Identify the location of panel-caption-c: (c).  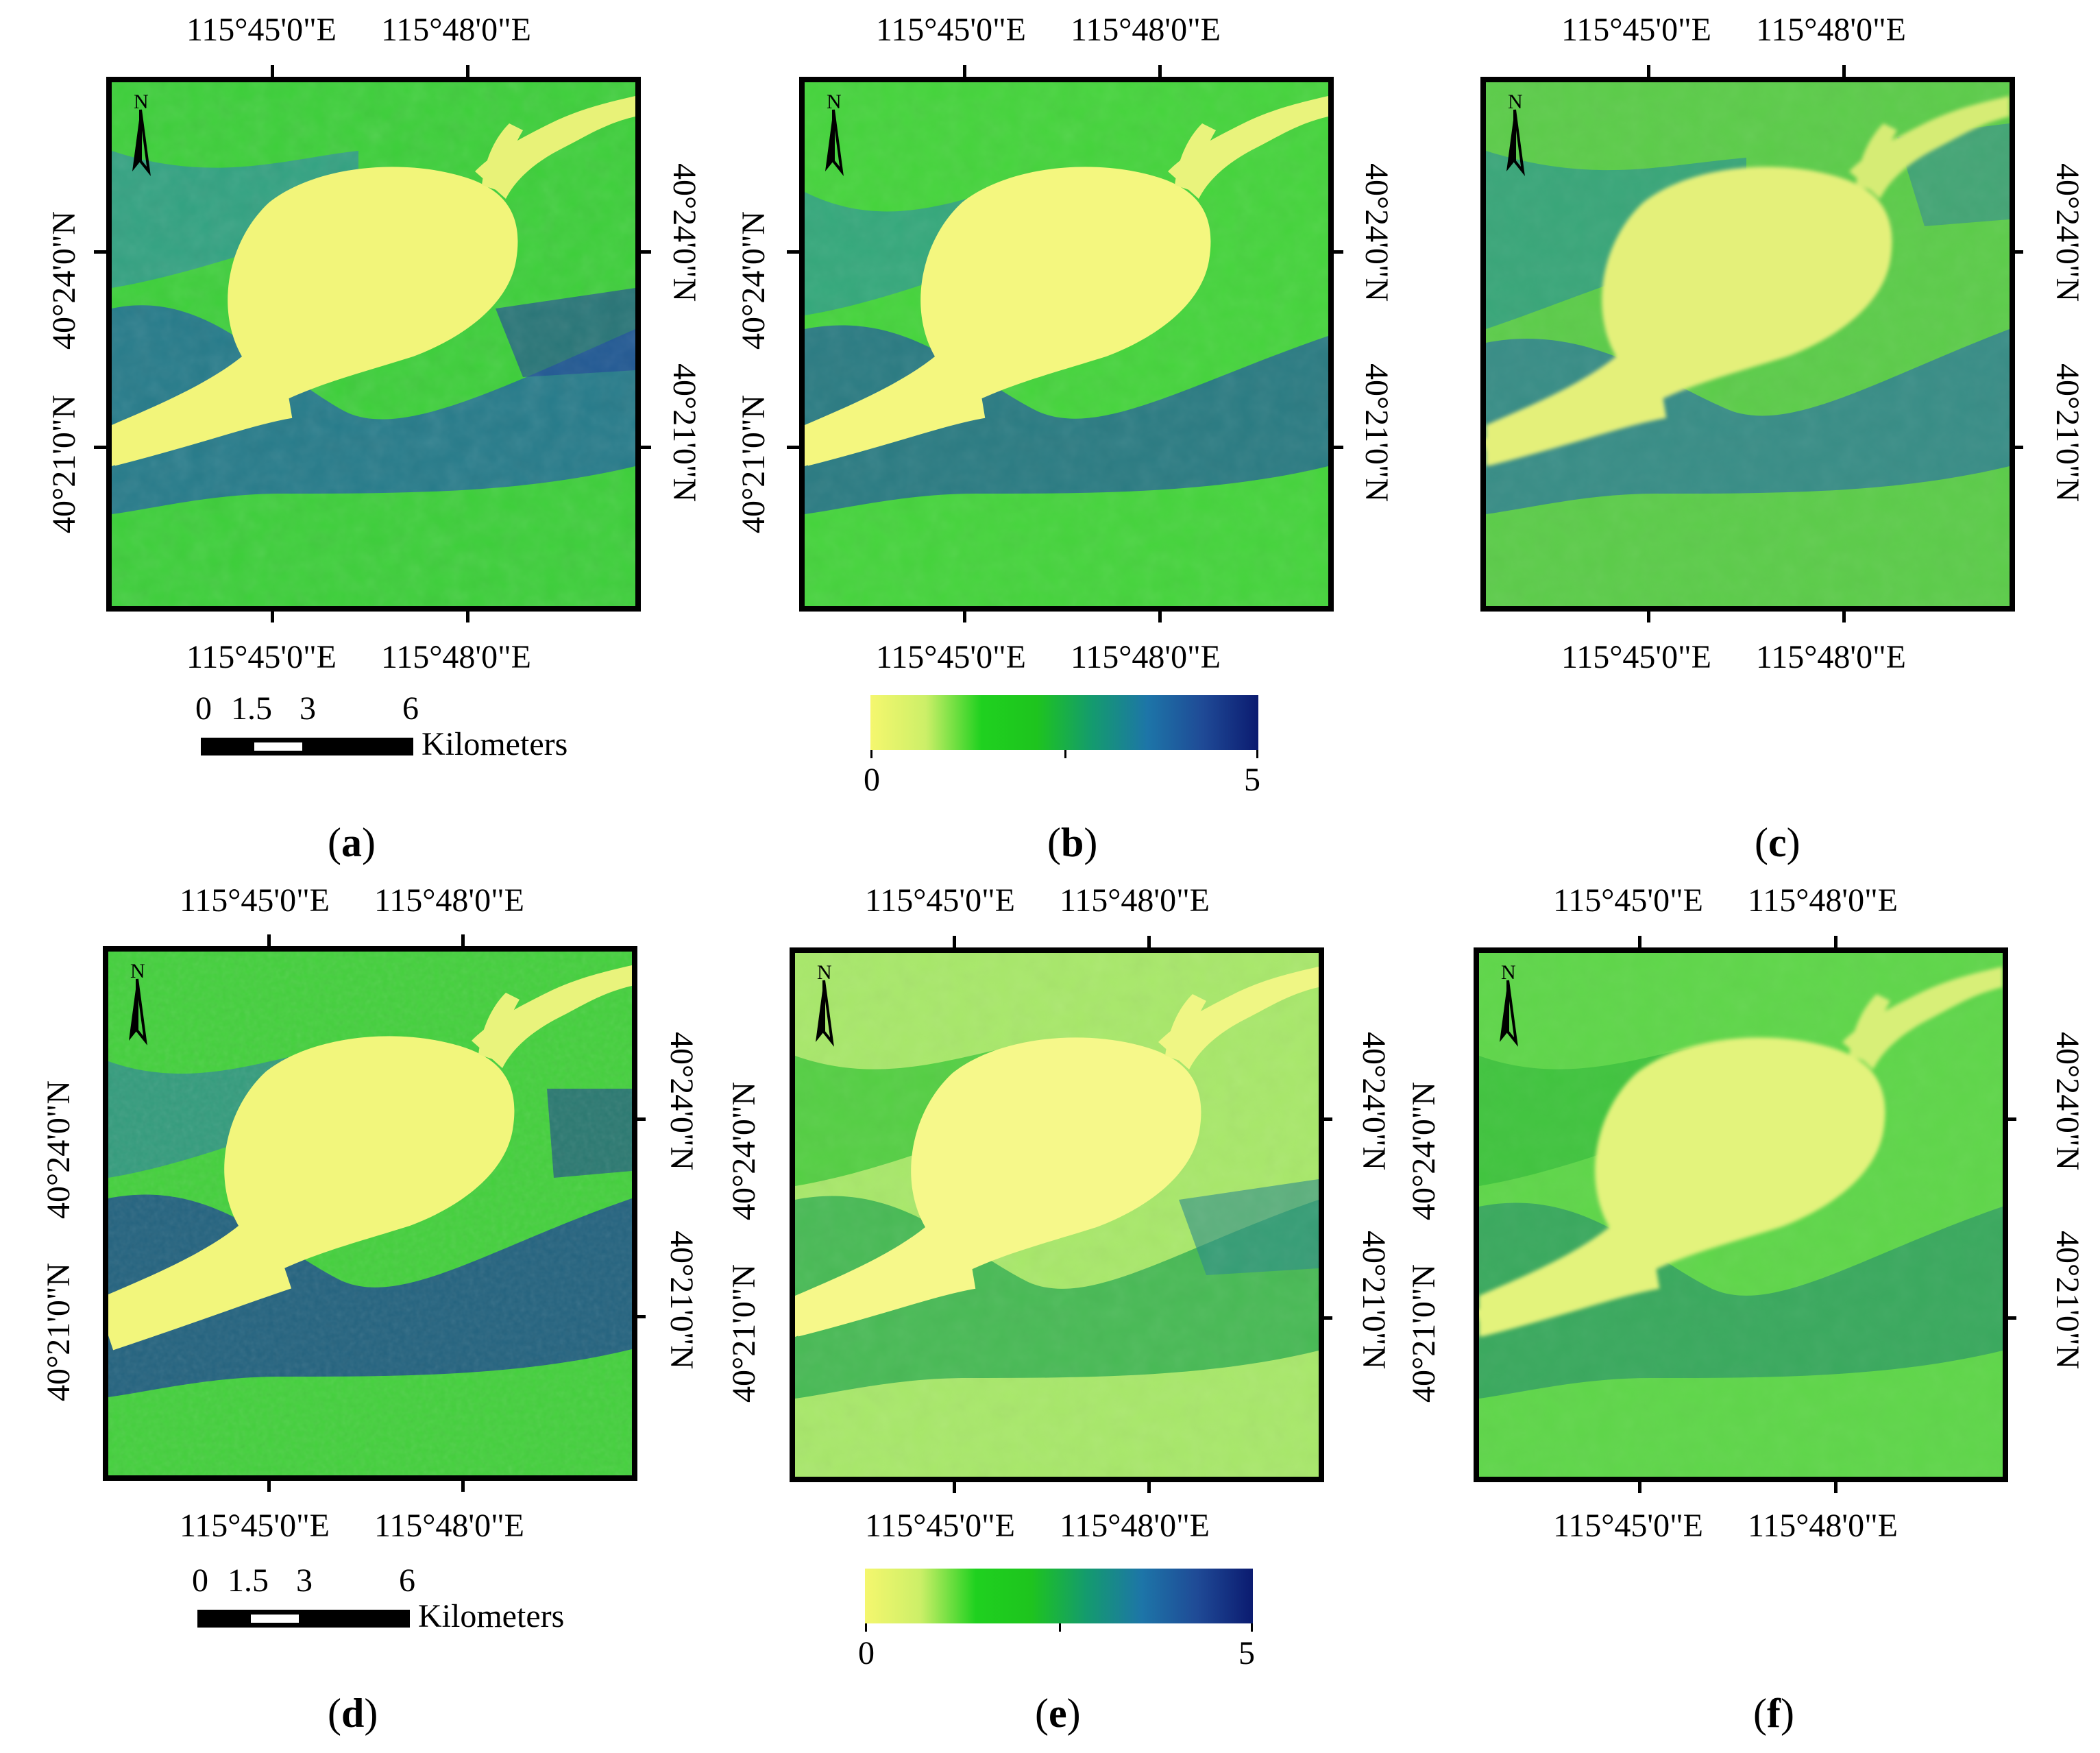
(1778, 842).